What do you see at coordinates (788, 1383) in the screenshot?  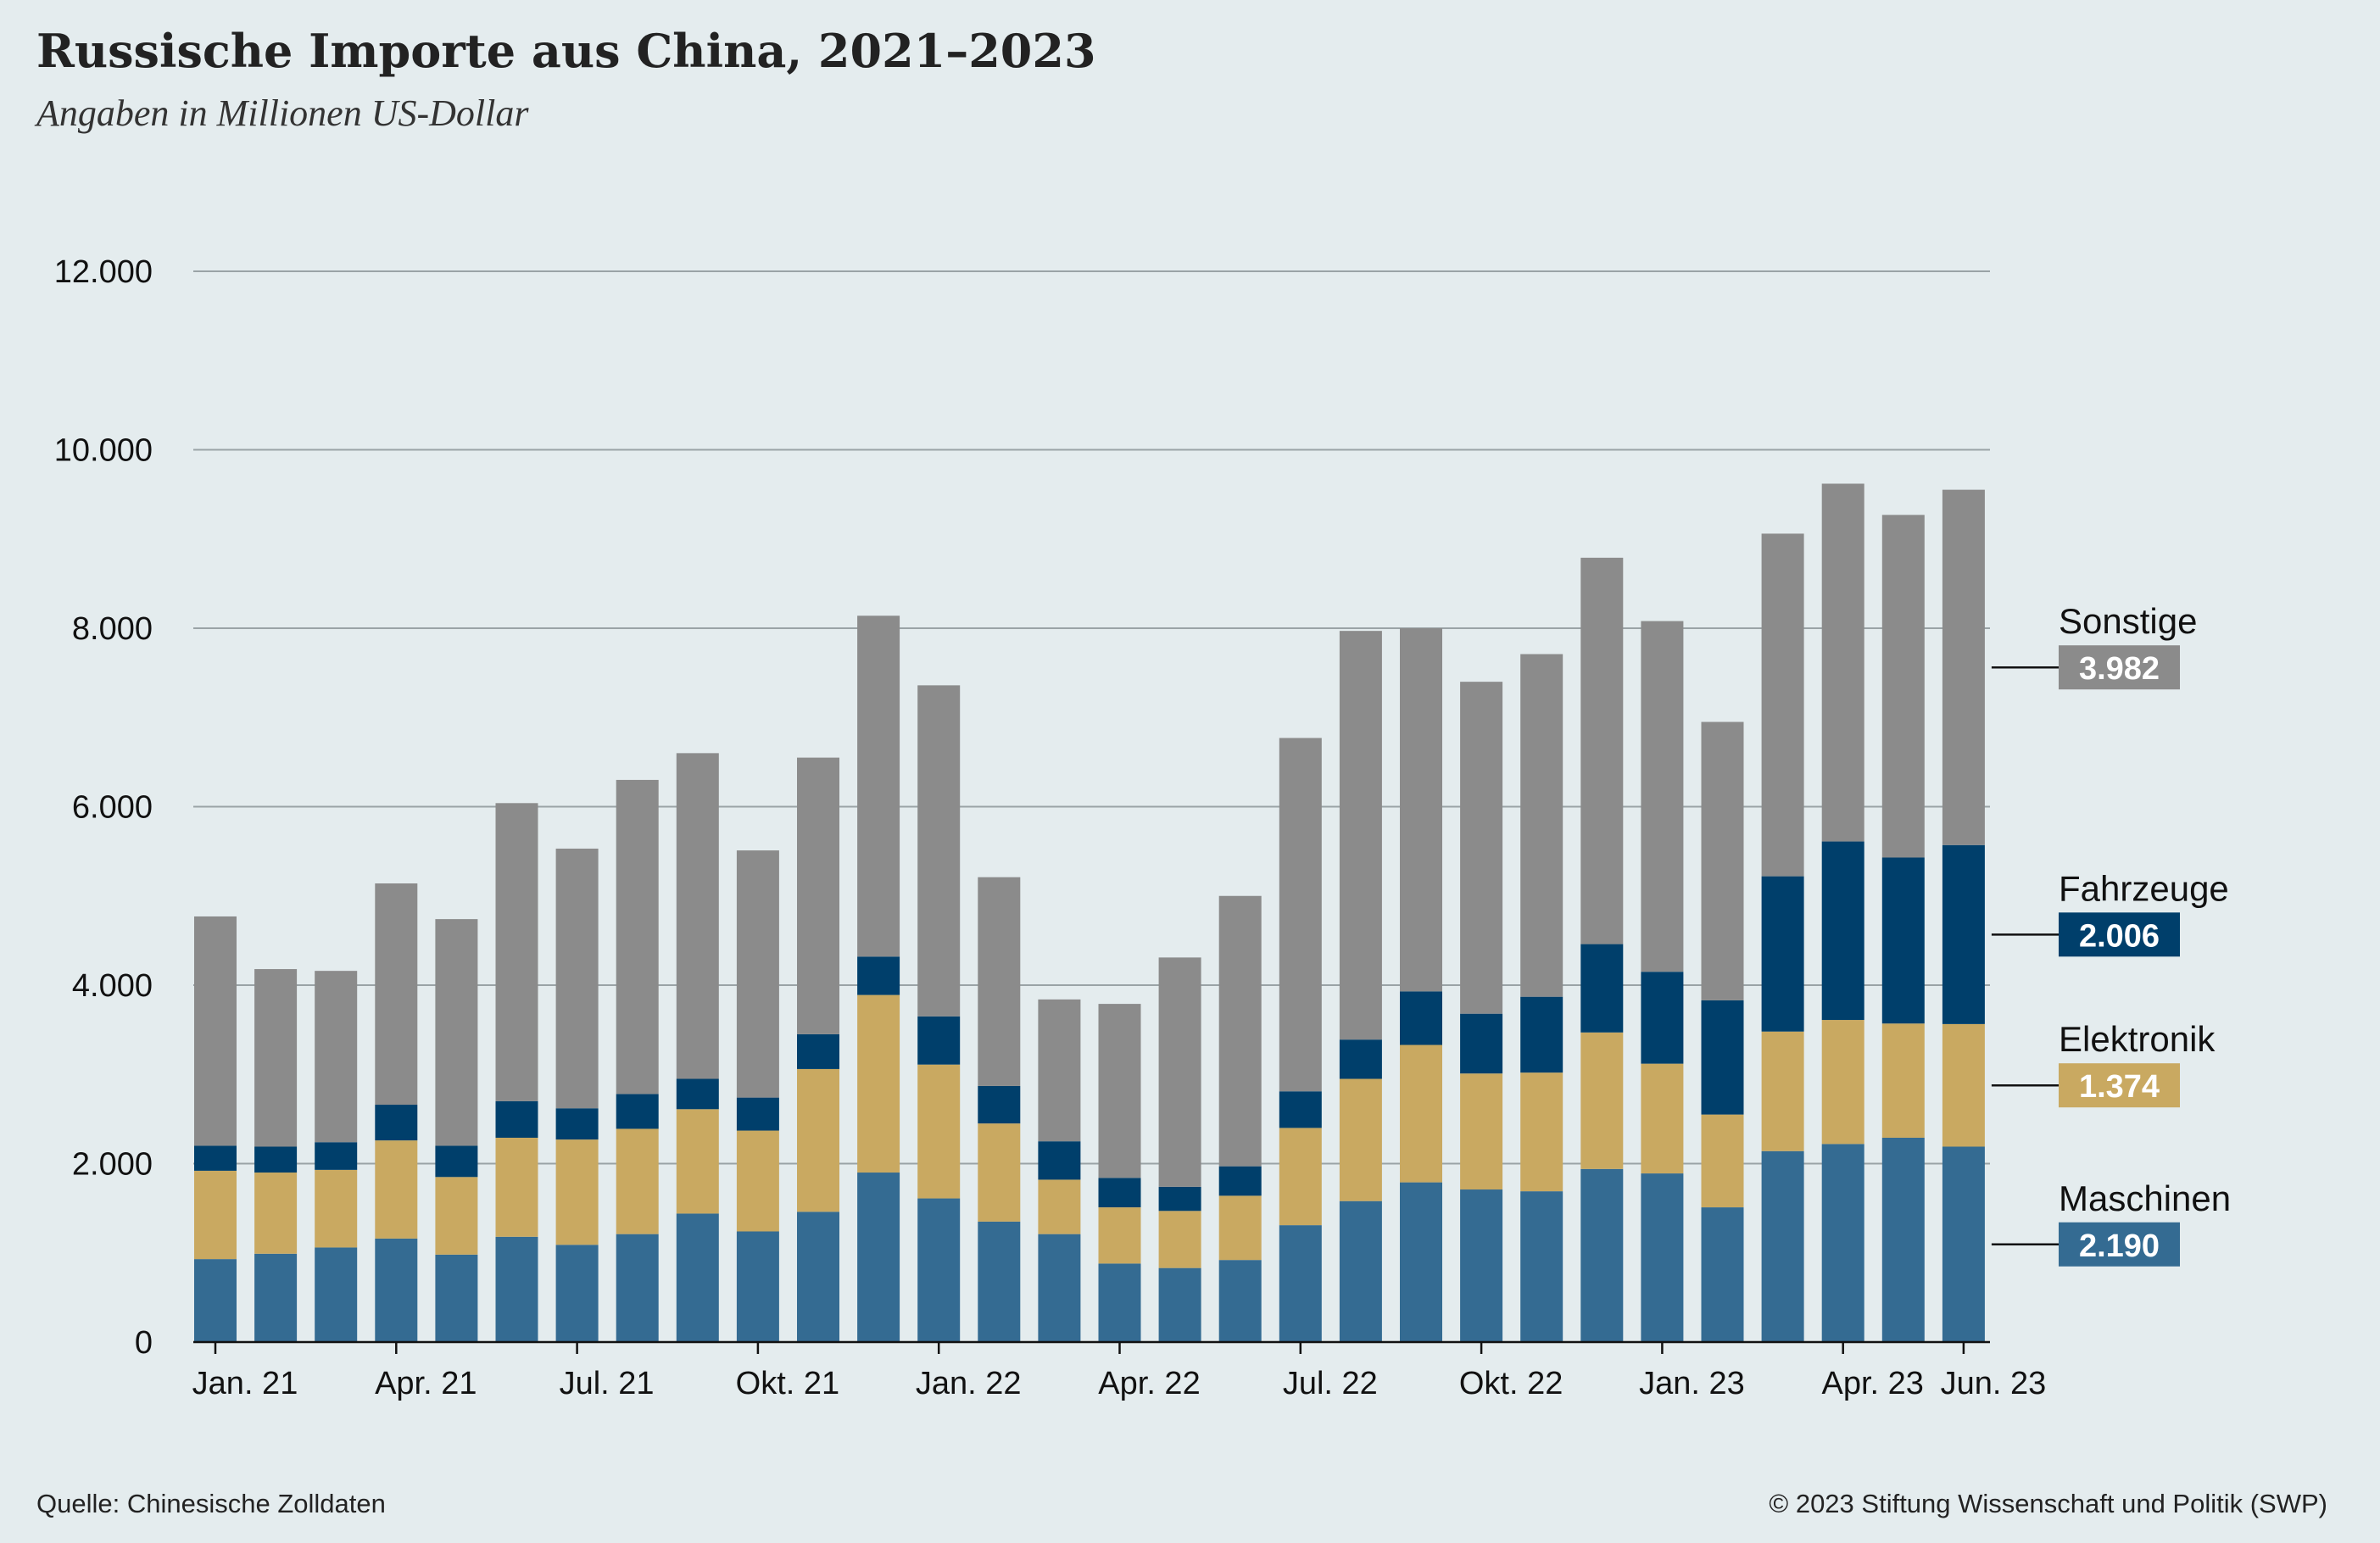 I see `x-tick-label: Okt. 21` at bounding box center [788, 1383].